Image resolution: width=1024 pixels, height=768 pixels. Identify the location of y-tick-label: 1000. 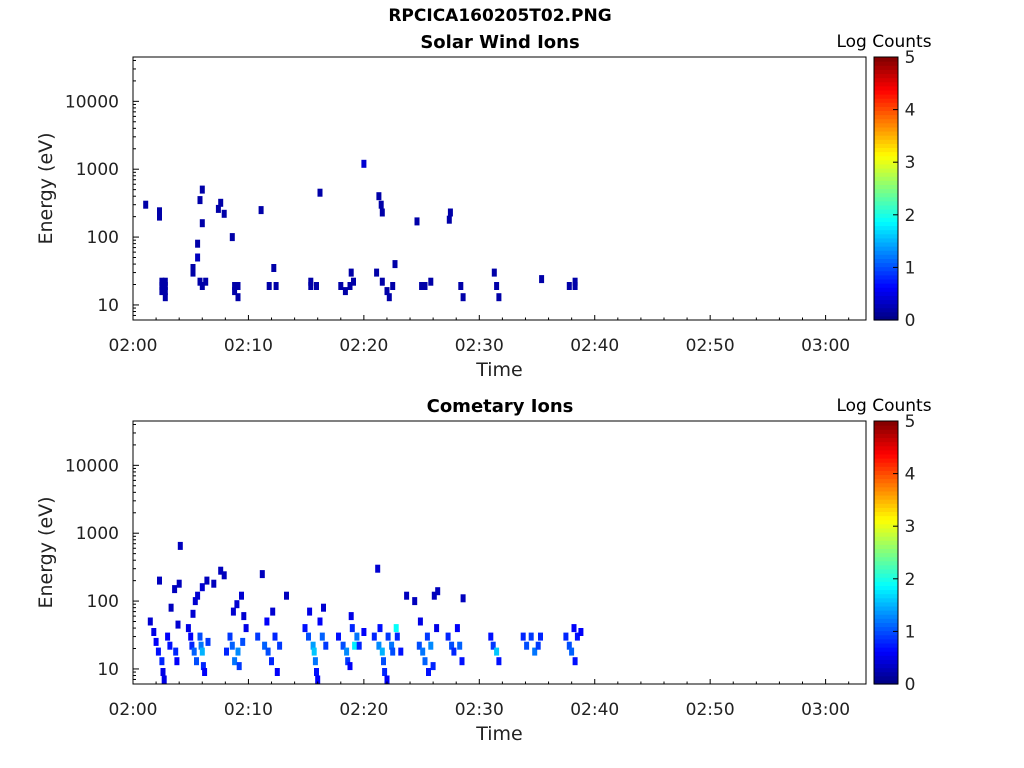
(97, 170).